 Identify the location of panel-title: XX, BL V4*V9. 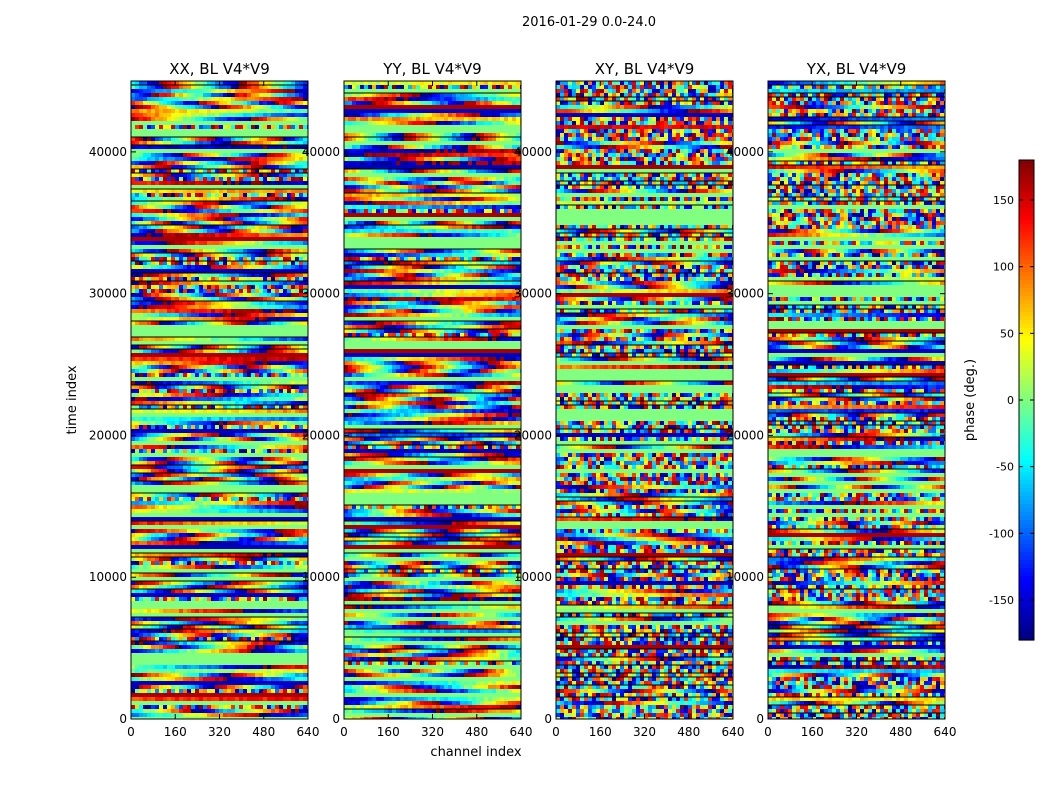
(219, 69).